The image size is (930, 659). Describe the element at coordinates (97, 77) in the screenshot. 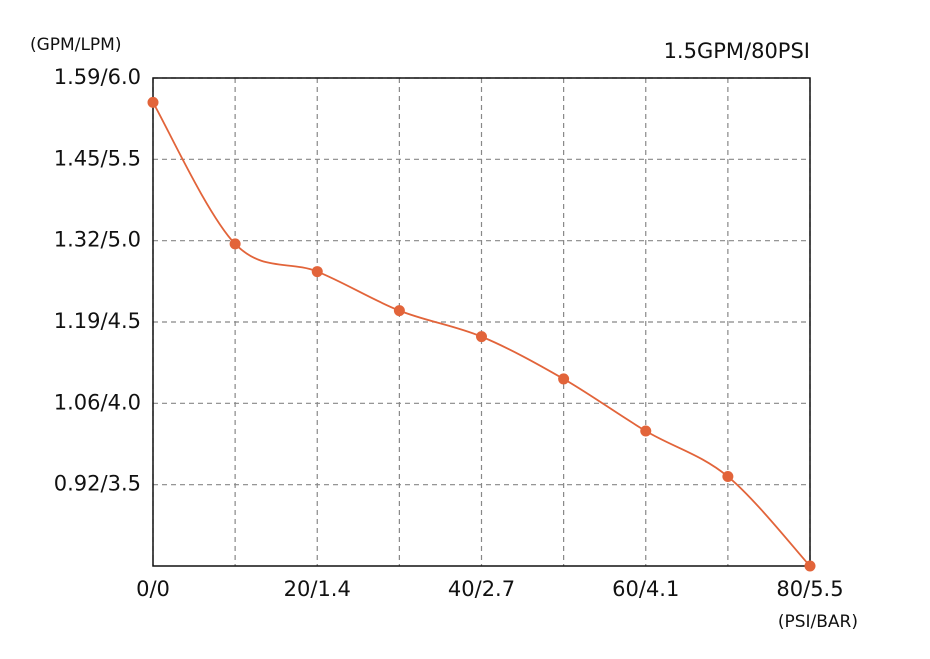

I see `y-tick-label: 1.59/6.0` at that location.